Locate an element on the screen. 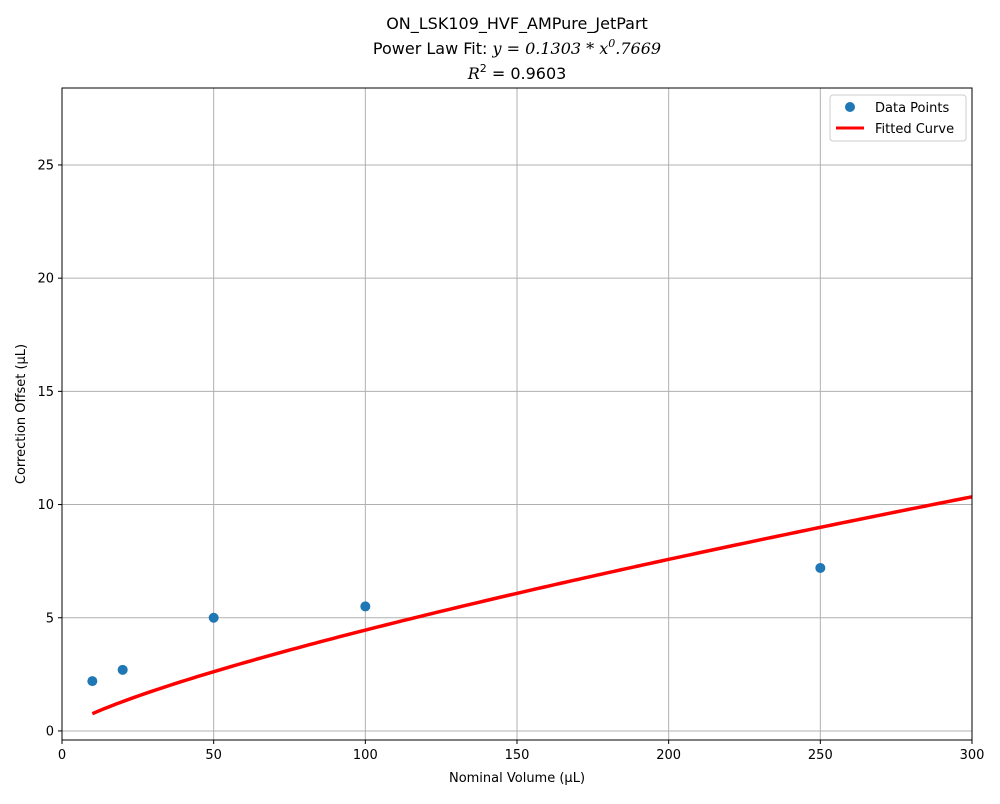 Image resolution: width=1000 pixels, height=804 pixels. subtitle-prefix: Power Law Fit: is located at coordinates (433, 48).